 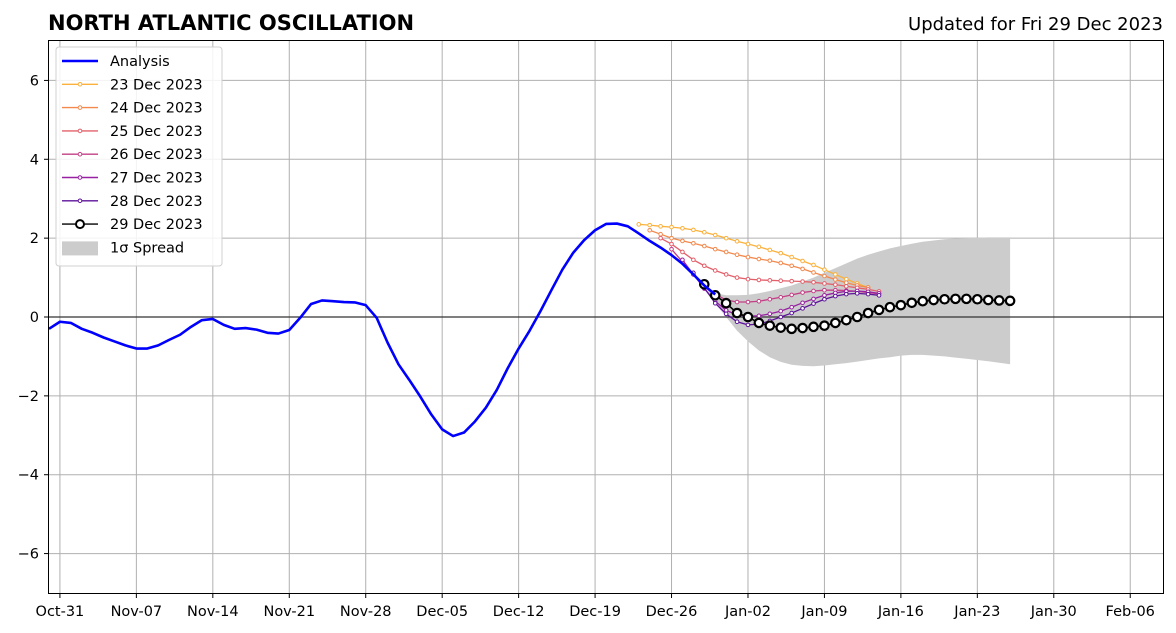 What do you see at coordinates (132, 155) in the screenshot?
I see `legend-item: 26 Dec 2023` at bounding box center [132, 155].